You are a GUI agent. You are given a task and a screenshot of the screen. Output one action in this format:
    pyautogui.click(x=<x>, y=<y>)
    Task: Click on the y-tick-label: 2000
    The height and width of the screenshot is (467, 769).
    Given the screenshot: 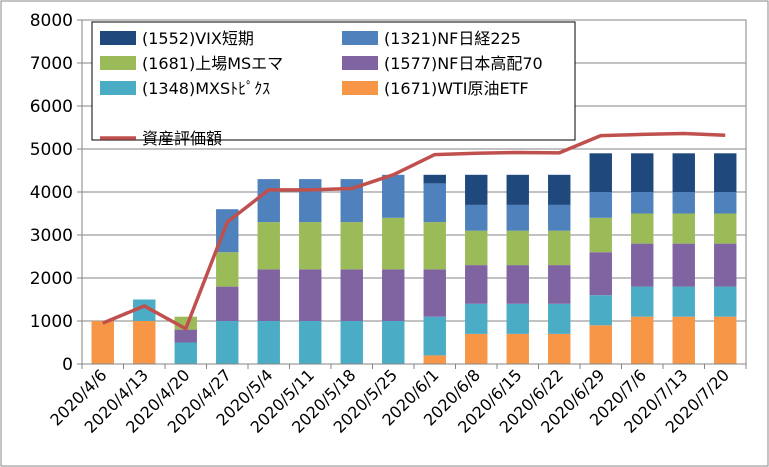 What is the action you would take?
    pyautogui.click(x=51, y=279)
    